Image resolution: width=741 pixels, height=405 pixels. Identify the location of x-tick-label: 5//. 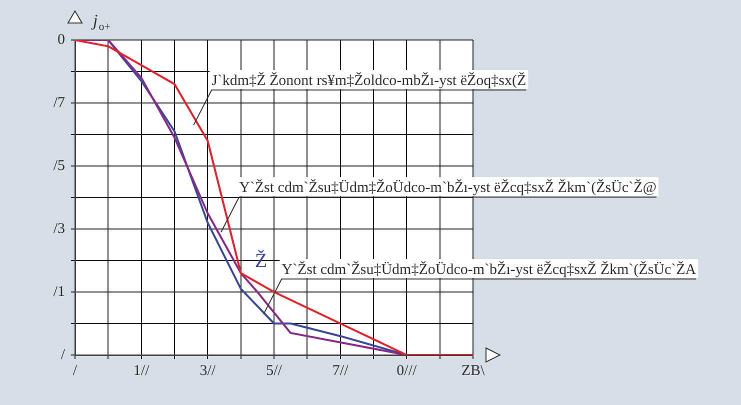
(274, 370).